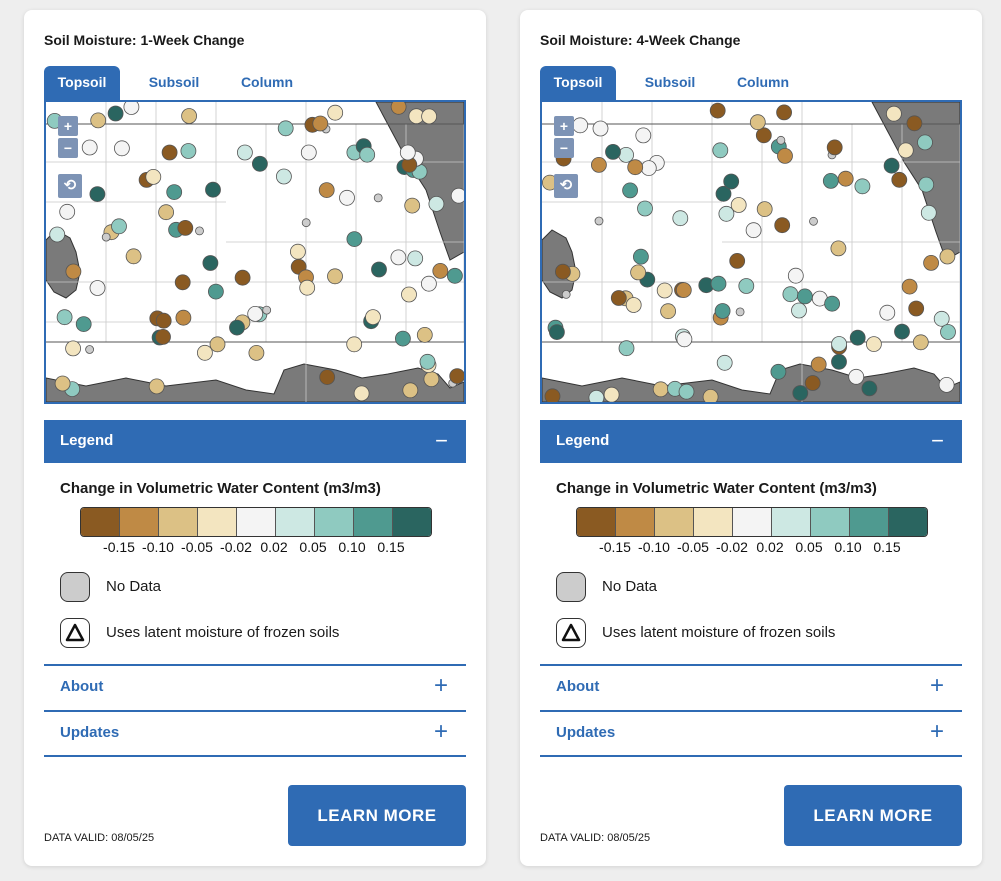  I want to click on no-data-swatch, so click(571, 587).